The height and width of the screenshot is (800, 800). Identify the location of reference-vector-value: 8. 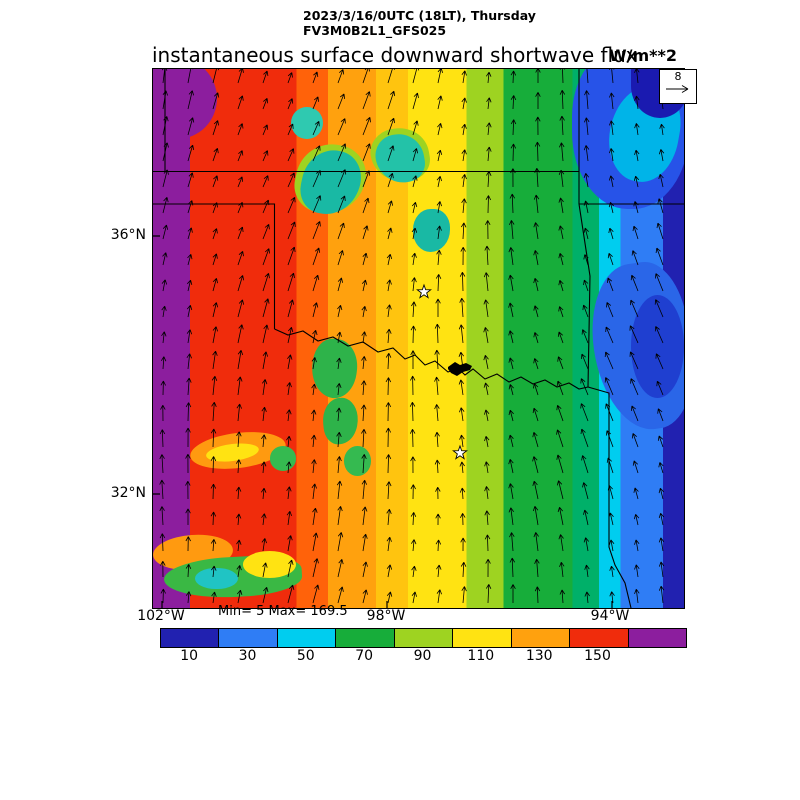
(678, 76).